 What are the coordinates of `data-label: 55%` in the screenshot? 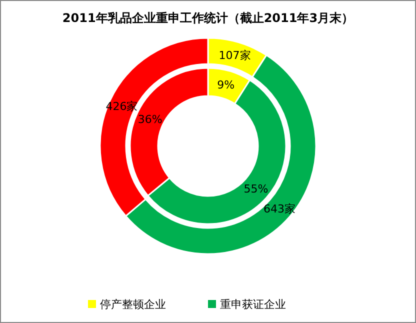 It's located at (256, 189).